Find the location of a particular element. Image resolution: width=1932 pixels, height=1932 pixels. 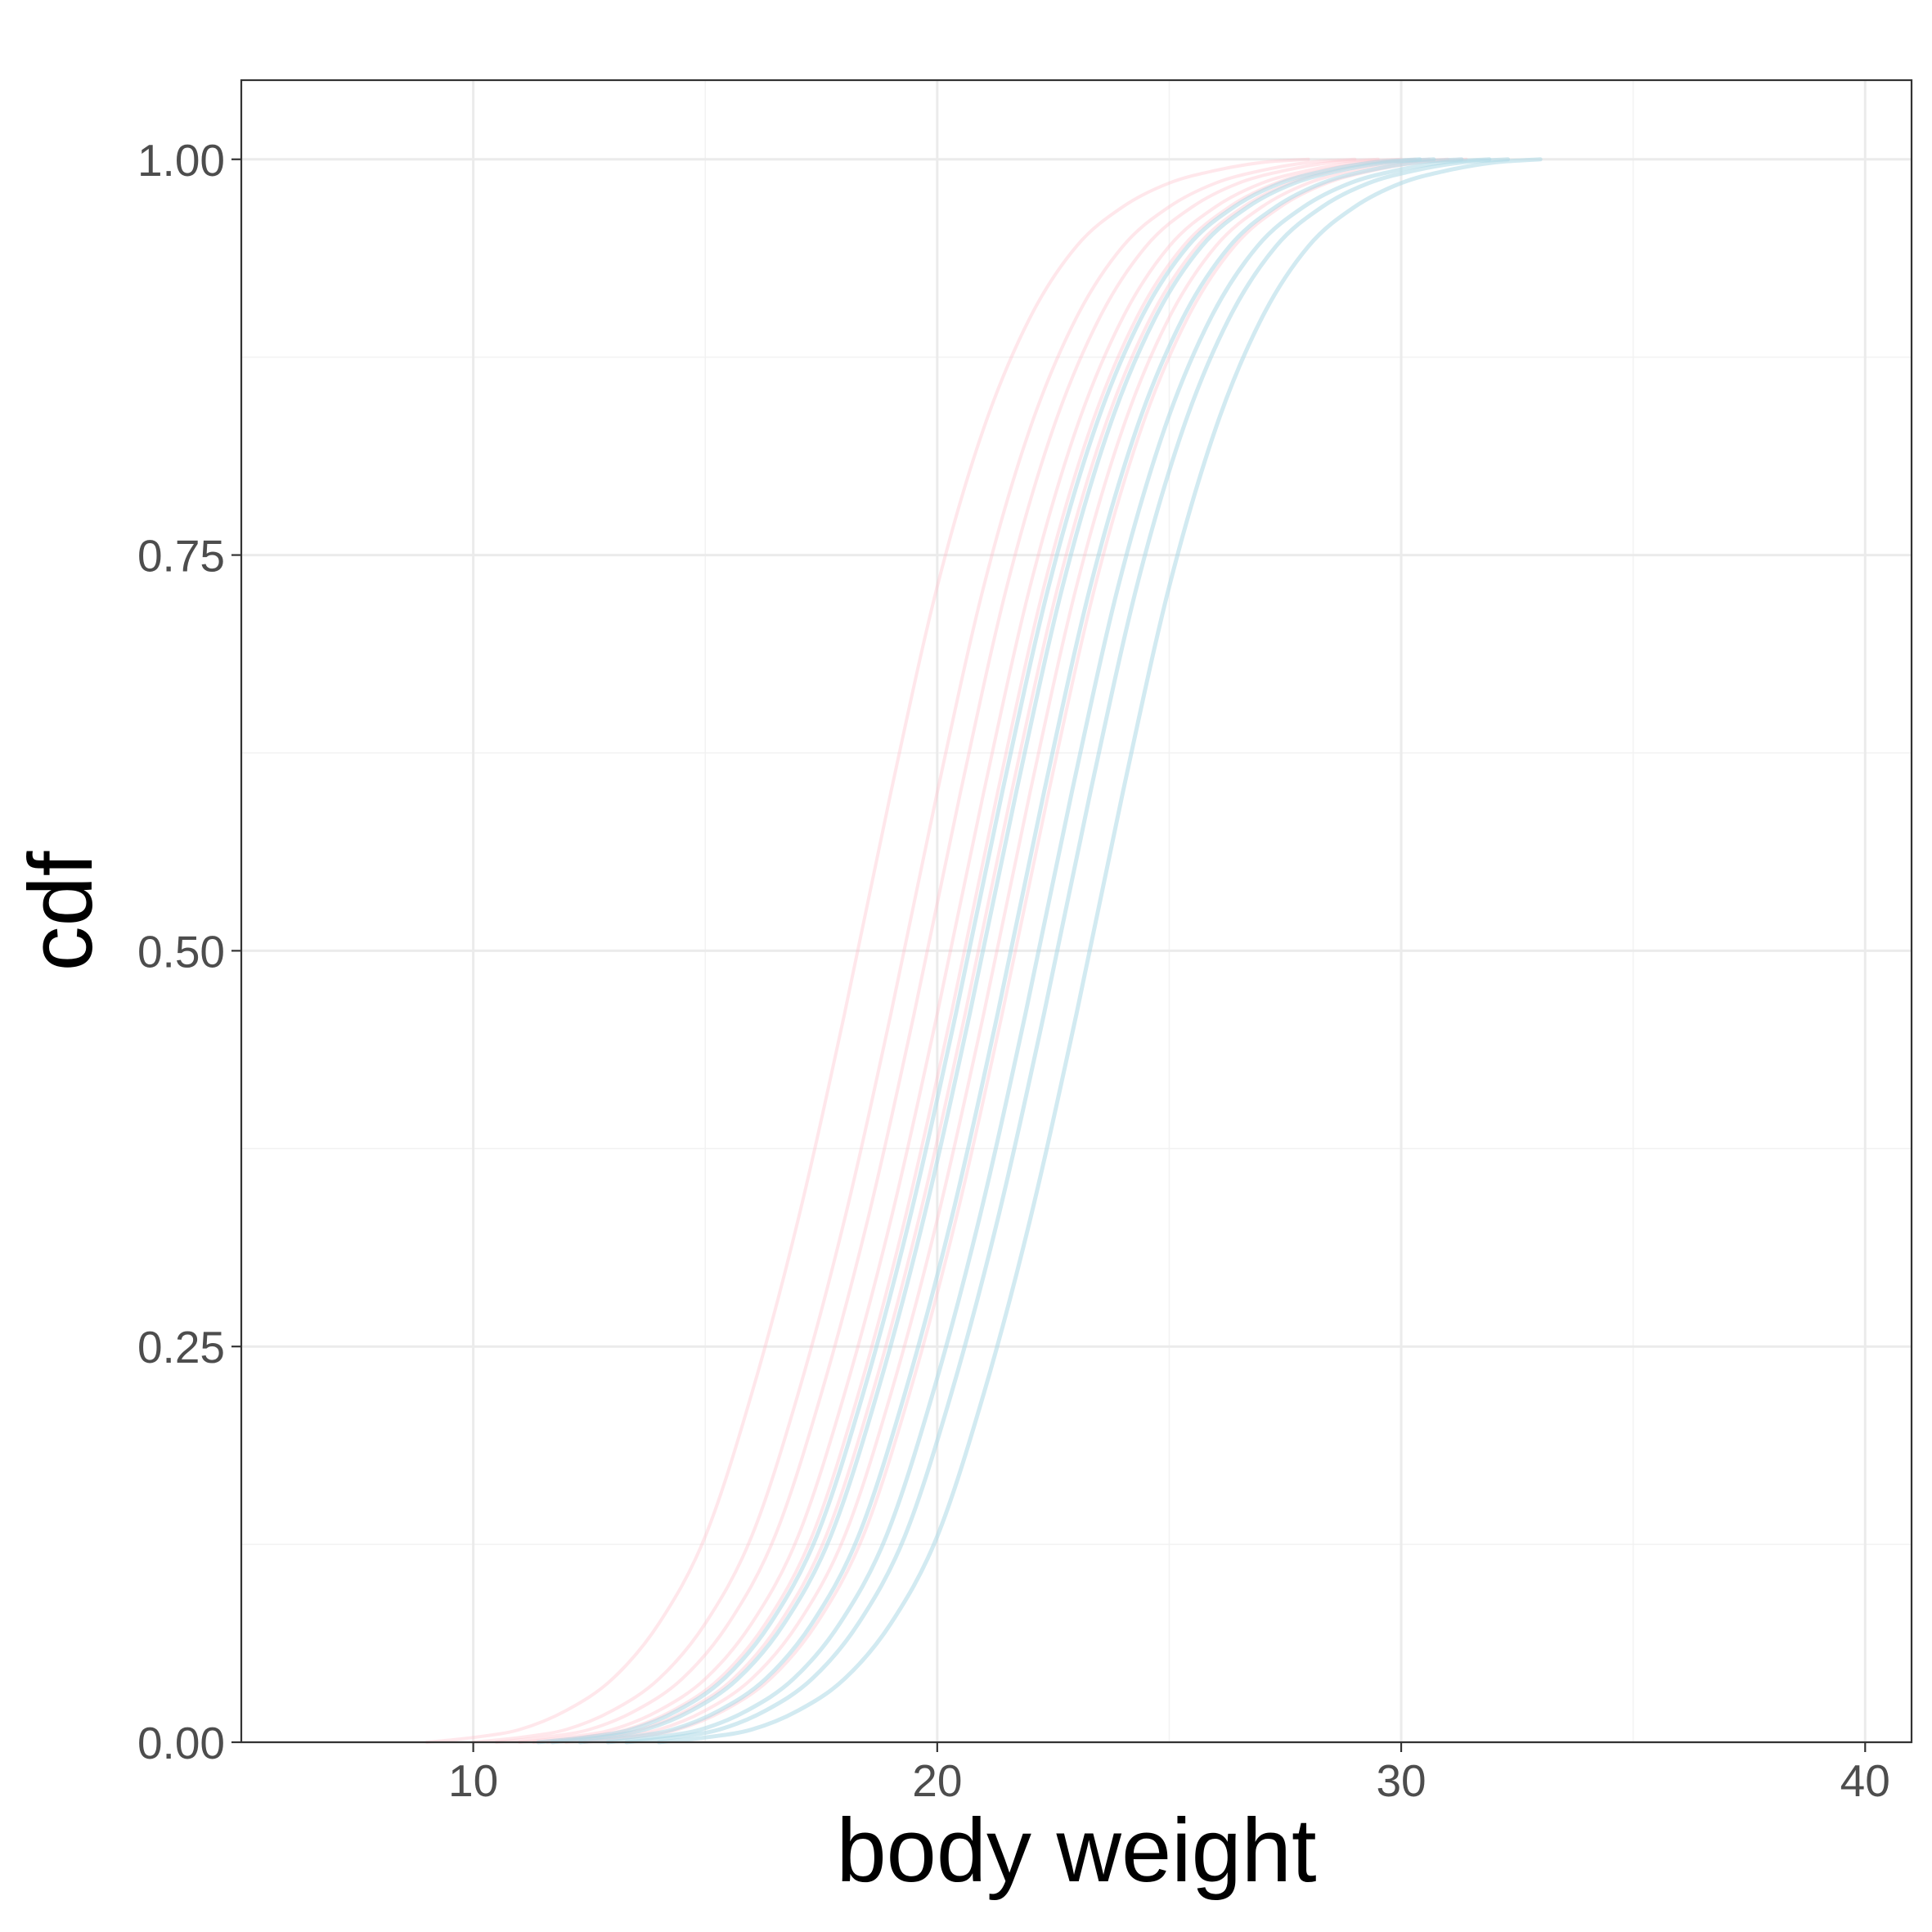

y-axis-title: cdf is located at coordinates (61, 911).